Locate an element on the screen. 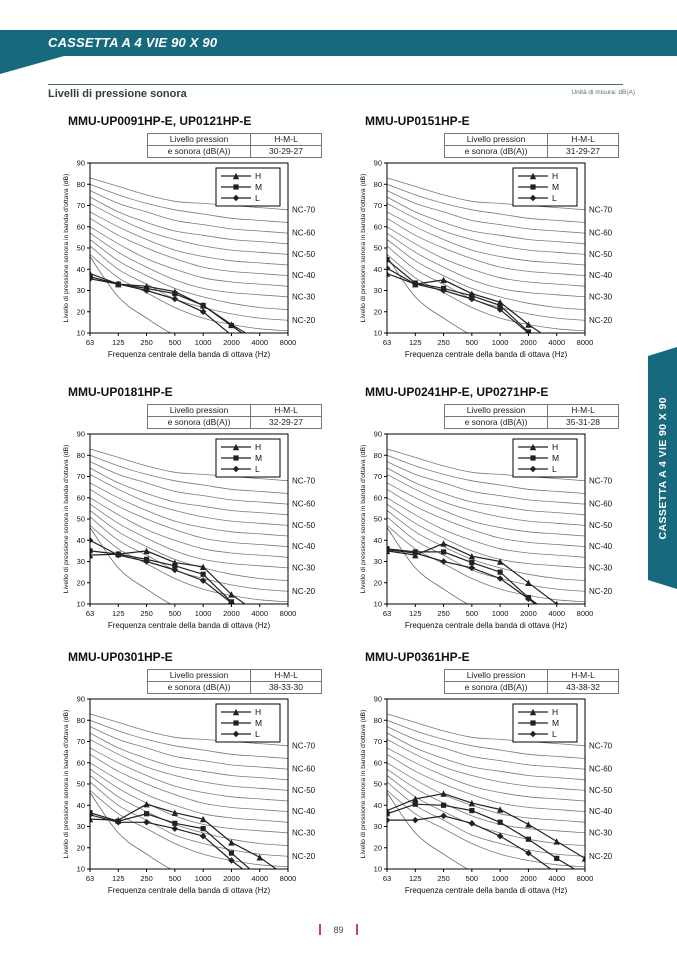  svg-text: 50 is located at coordinates (378, 519).